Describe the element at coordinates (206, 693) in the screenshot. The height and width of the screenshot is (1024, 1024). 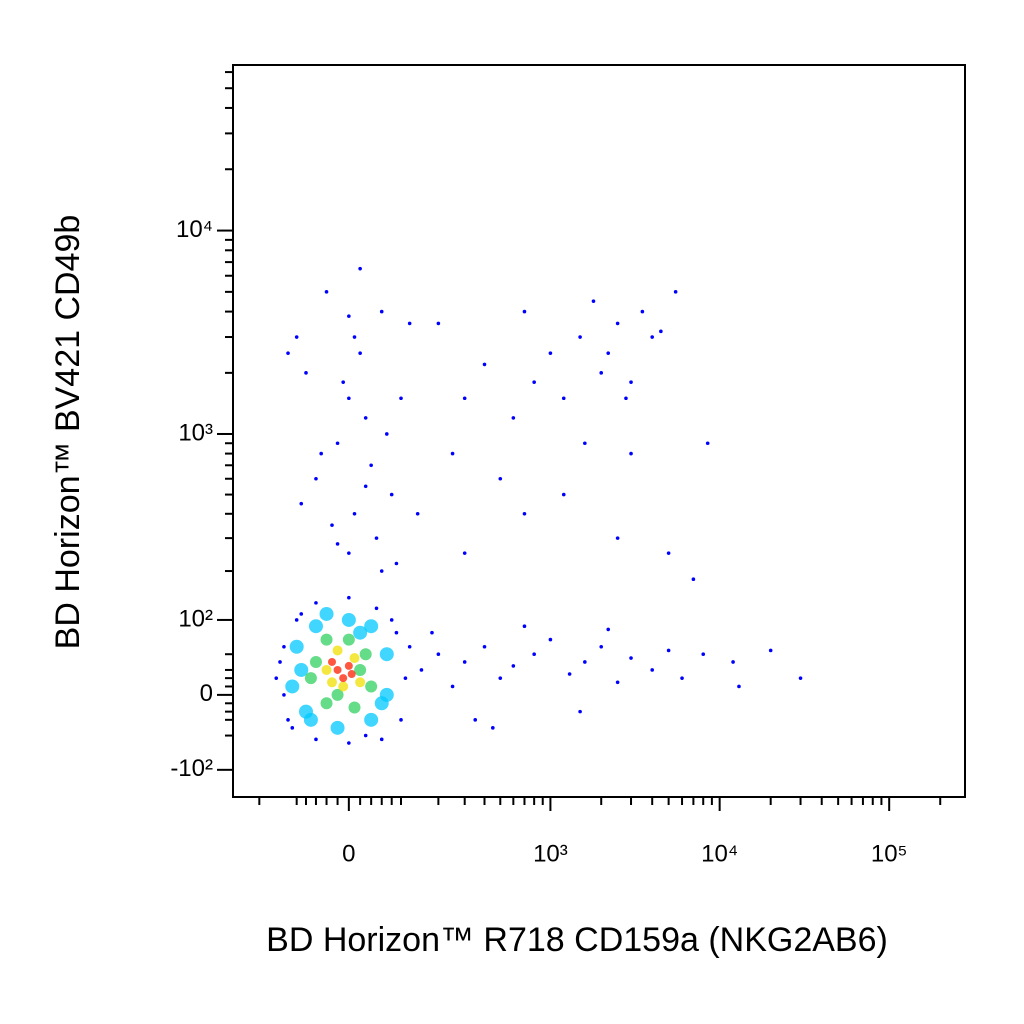
I see `y-tick-label: 0` at that location.